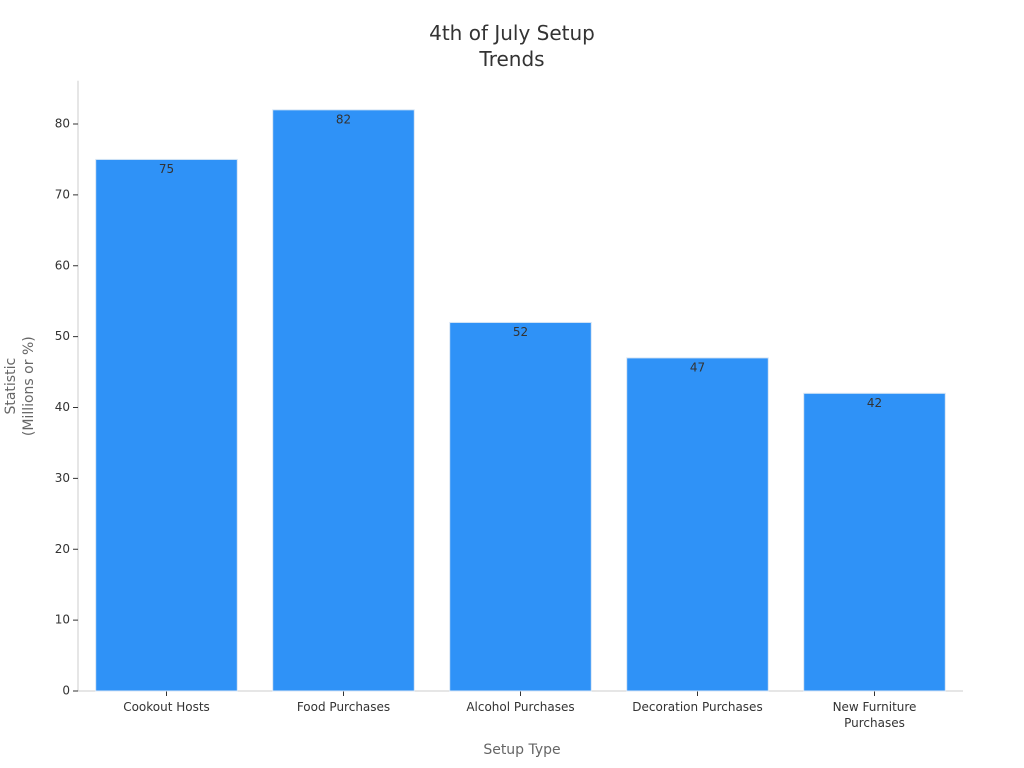 The height and width of the screenshot is (768, 1024). I want to click on y-axis-label: Statistic (Millions or %), so click(19, 386).